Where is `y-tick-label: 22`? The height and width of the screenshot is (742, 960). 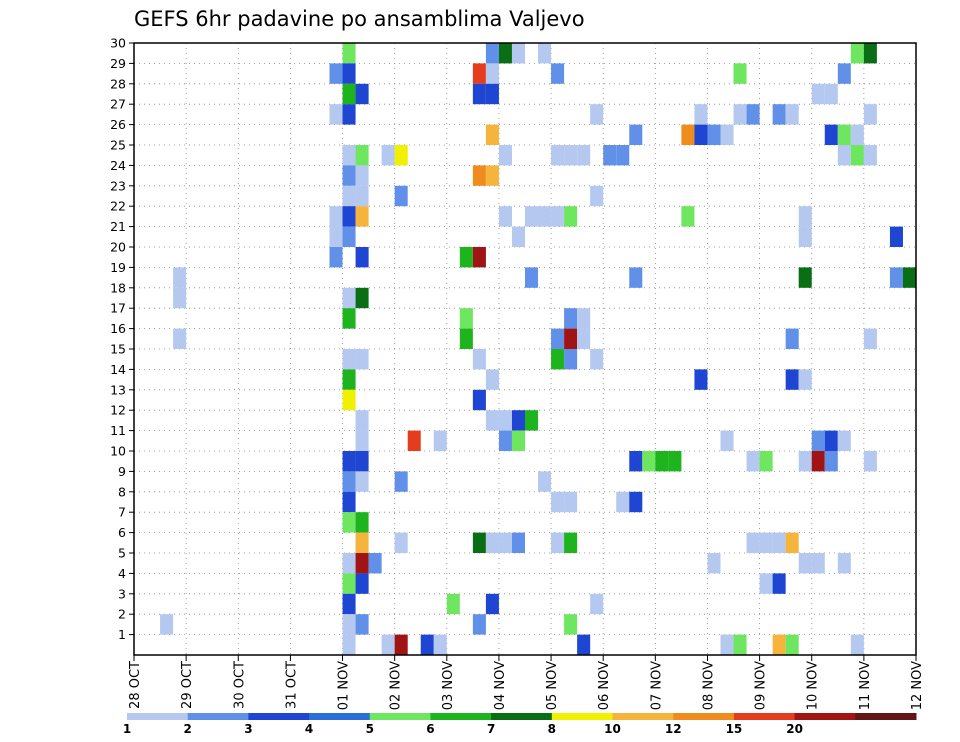 y-tick-label: 22 is located at coordinates (118, 206).